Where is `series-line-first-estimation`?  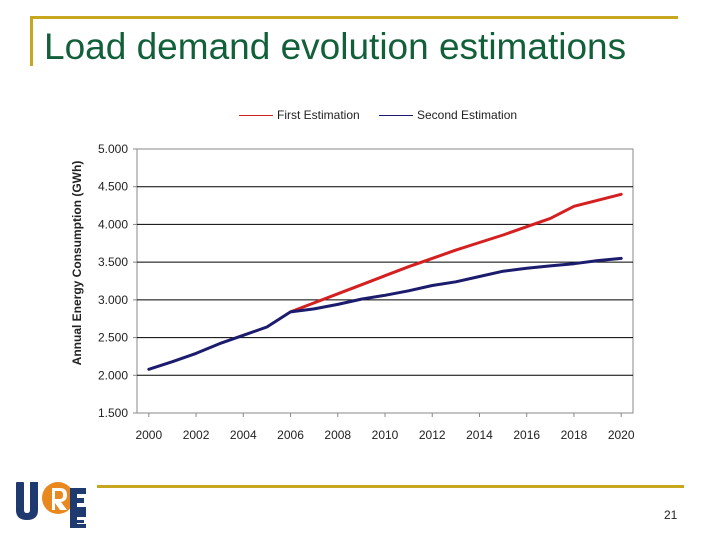
series-line-first-estimation is located at coordinates (456, 253).